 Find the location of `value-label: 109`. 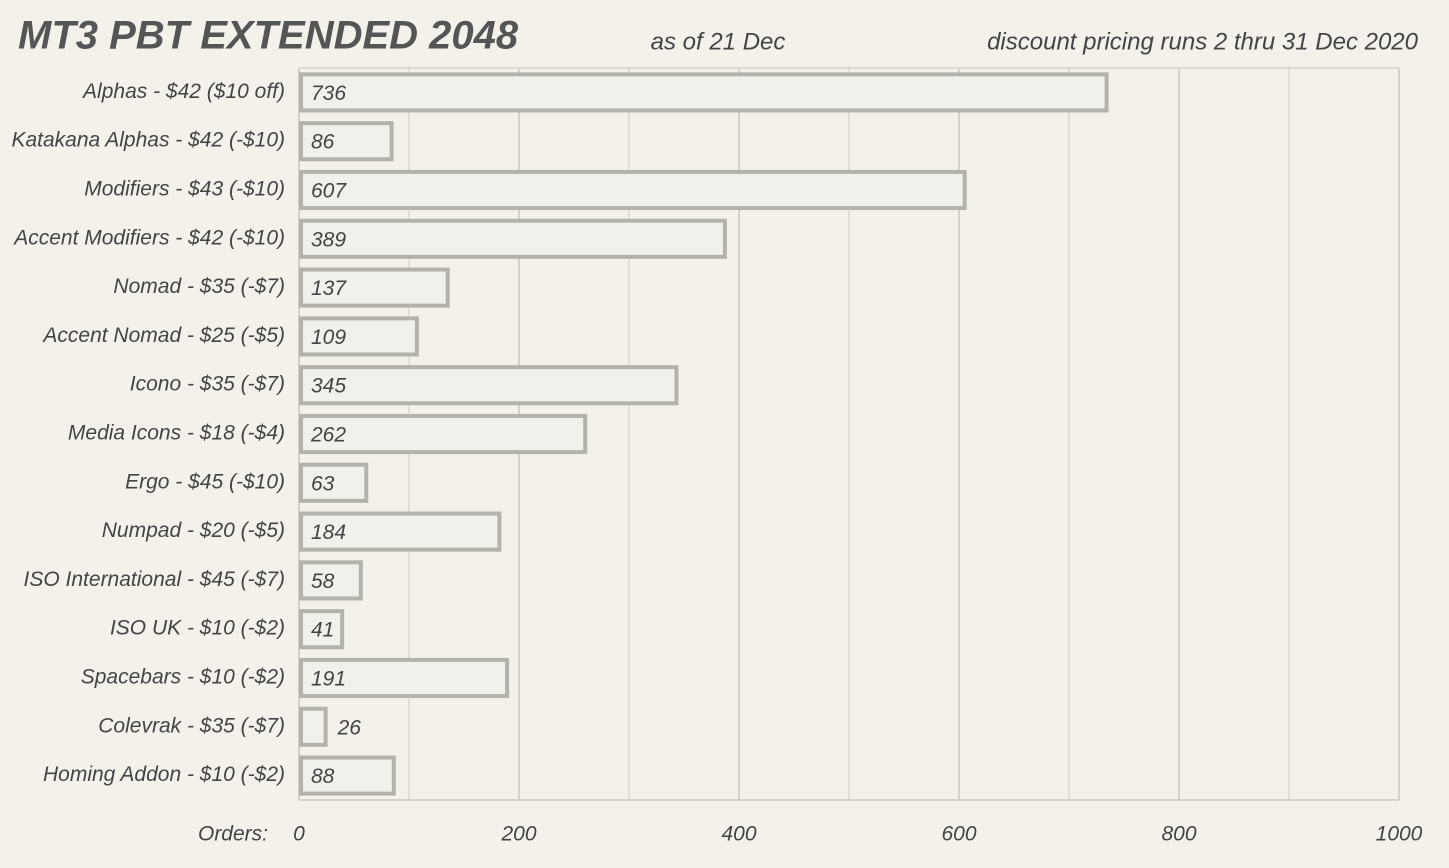

value-label: 109 is located at coordinates (328, 337).